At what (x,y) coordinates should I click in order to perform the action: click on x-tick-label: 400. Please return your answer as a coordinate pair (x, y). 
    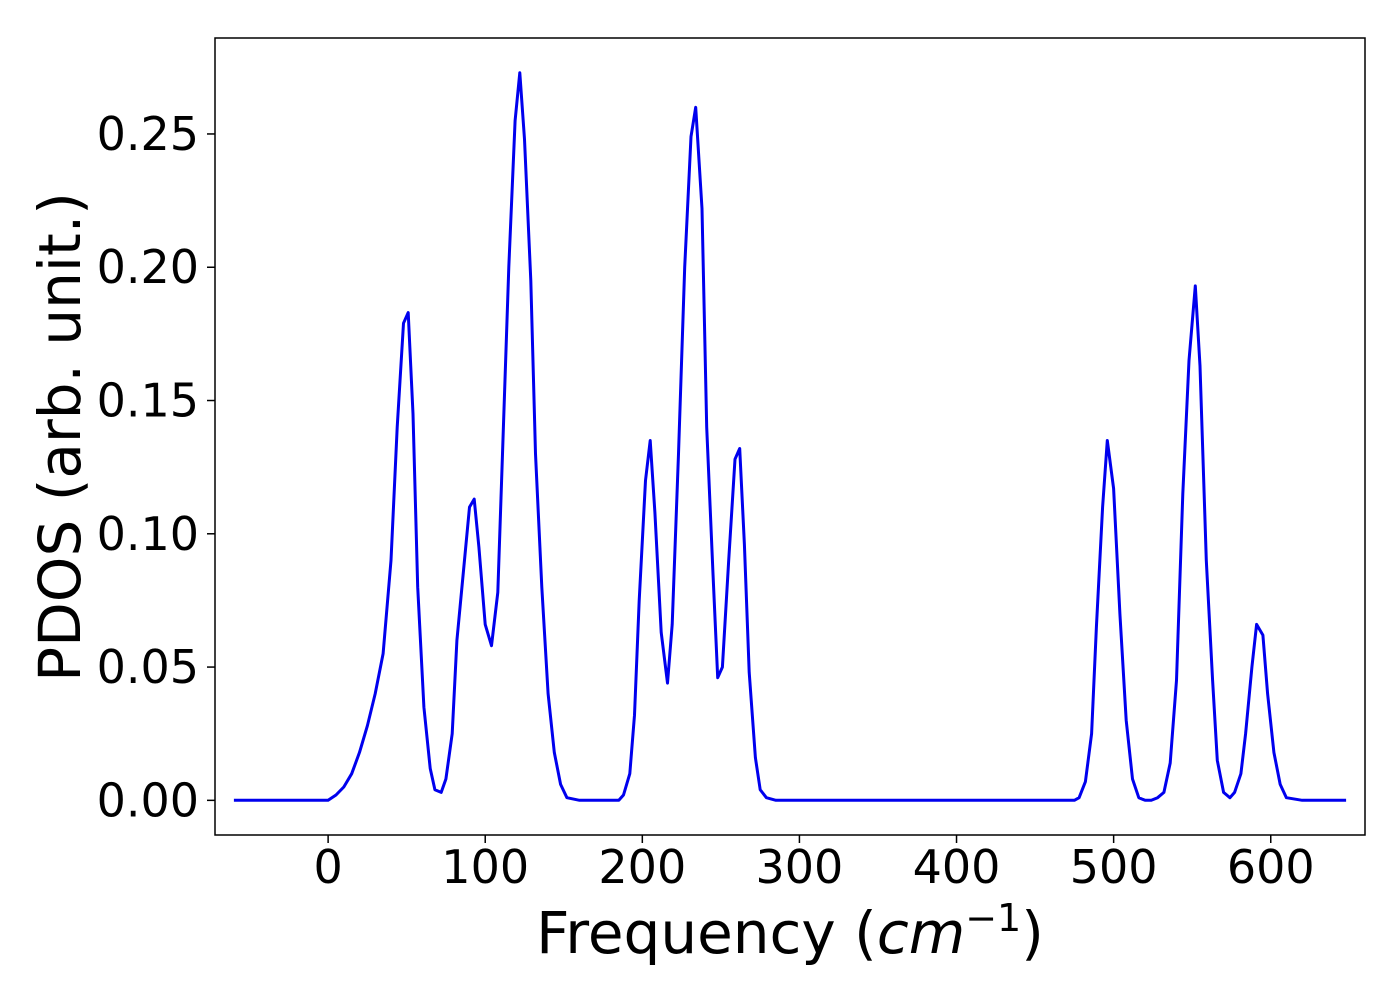
    Looking at the image, I should click on (957, 867).